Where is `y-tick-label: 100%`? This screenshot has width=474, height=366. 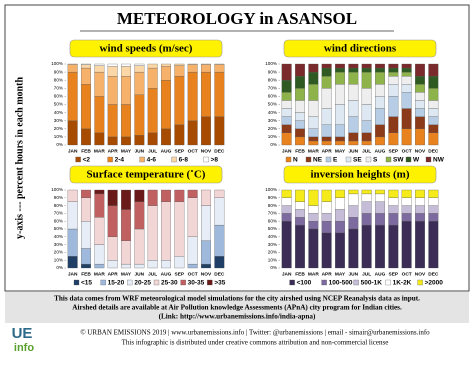 y-tick-label: 100% is located at coordinates (57, 63).